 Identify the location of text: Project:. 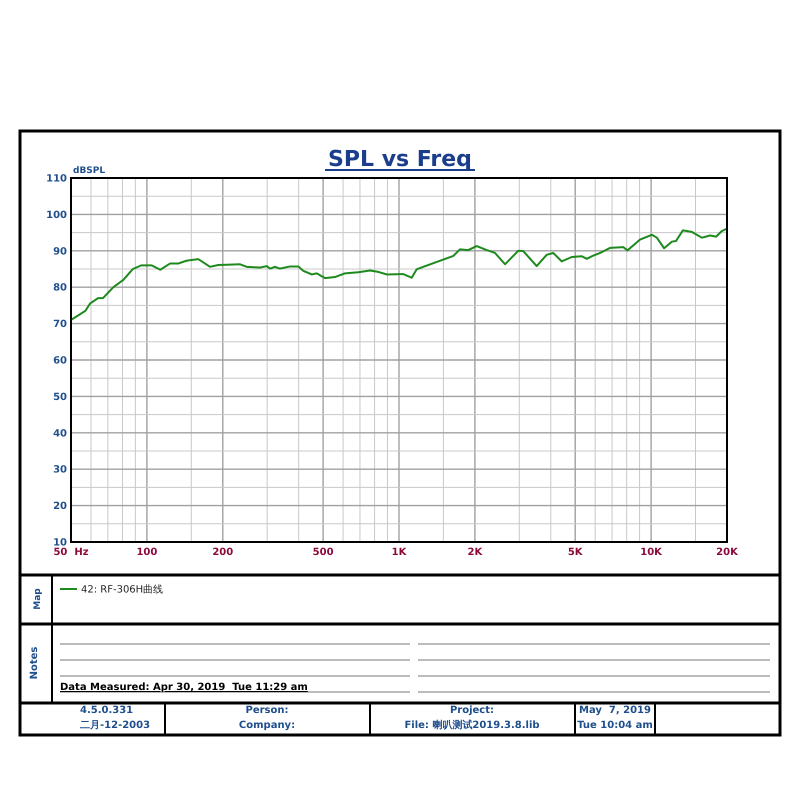
(472, 710).